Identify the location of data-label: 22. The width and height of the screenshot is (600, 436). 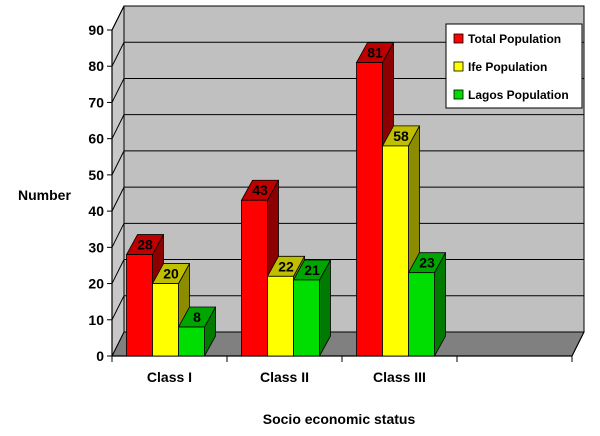
(286, 266).